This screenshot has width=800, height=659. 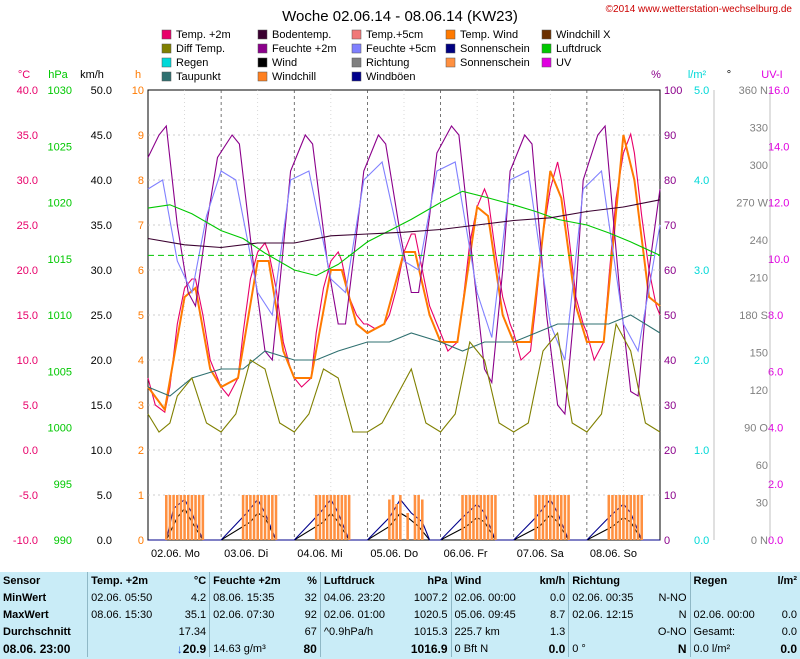 What do you see at coordinates (670, 451) in the screenshot?
I see `humidity-tick-label: 20` at bounding box center [670, 451].